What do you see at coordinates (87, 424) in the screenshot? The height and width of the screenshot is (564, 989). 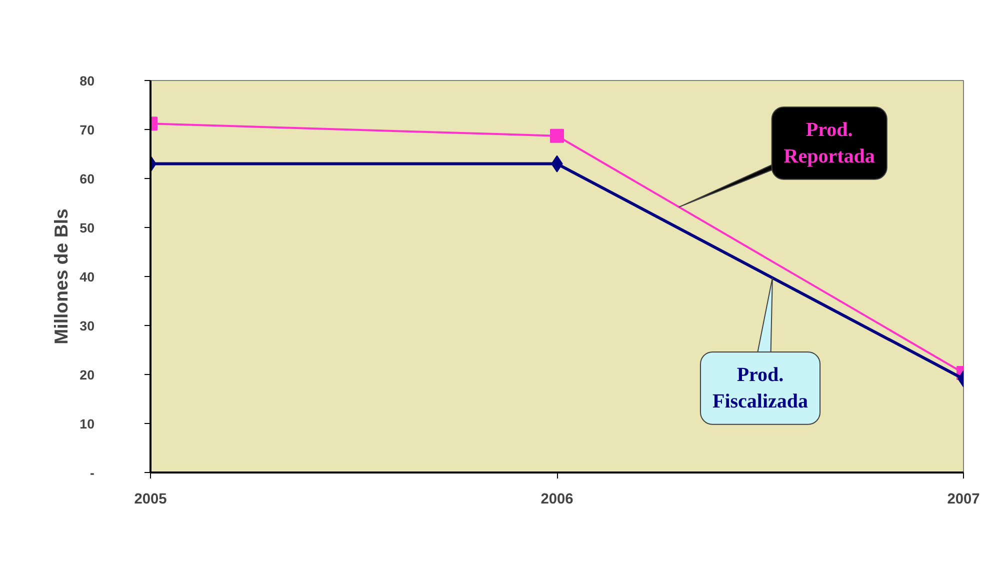 I see `y-tick-label: 10` at bounding box center [87, 424].